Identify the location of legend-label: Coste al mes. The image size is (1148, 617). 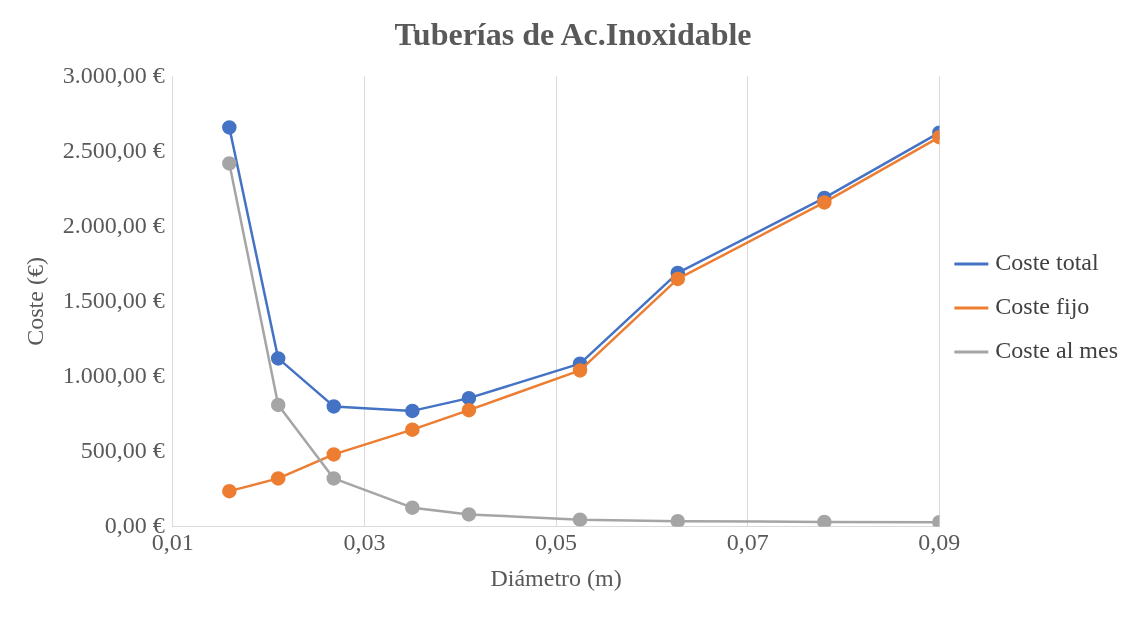
(1057, 350).